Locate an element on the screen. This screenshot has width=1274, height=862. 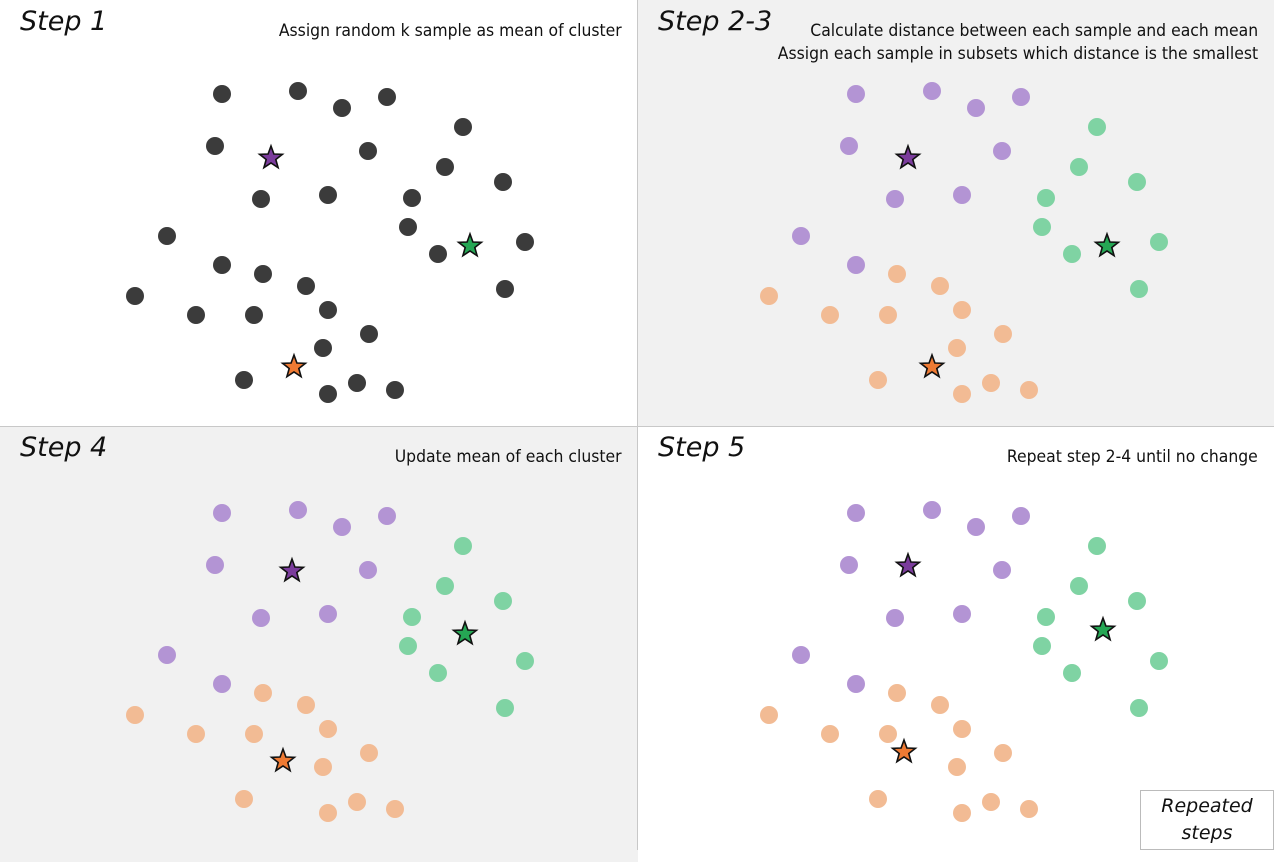
repeated-steps-note: Repeated steps is located at coordinates (1207, 820).